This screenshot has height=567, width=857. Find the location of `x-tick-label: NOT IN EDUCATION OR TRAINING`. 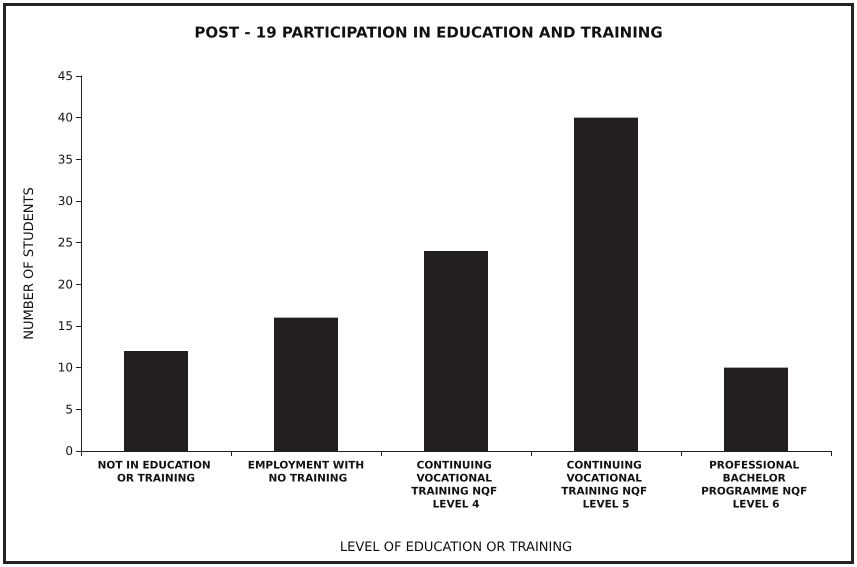

x-tick-label: NOT IN EDUCATION OR TRAINING is located at coordinates (156, 472).